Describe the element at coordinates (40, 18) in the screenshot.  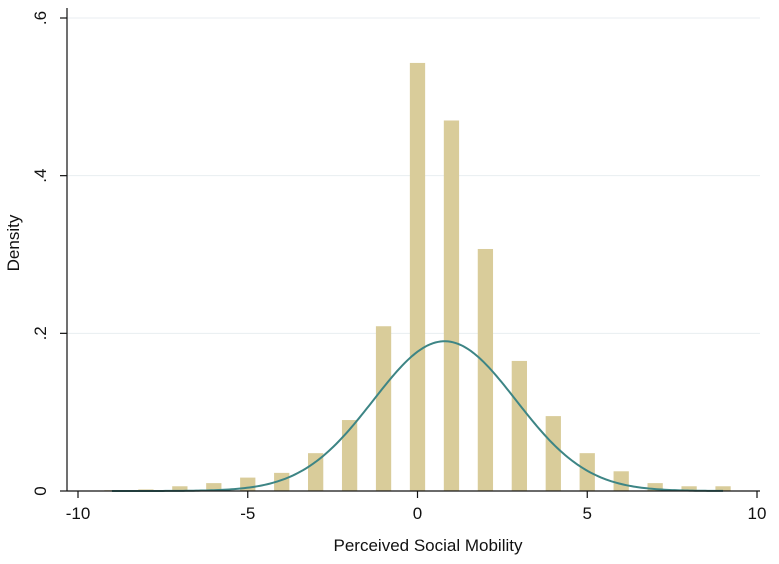
I see `y-tick-label: .6` at that location.